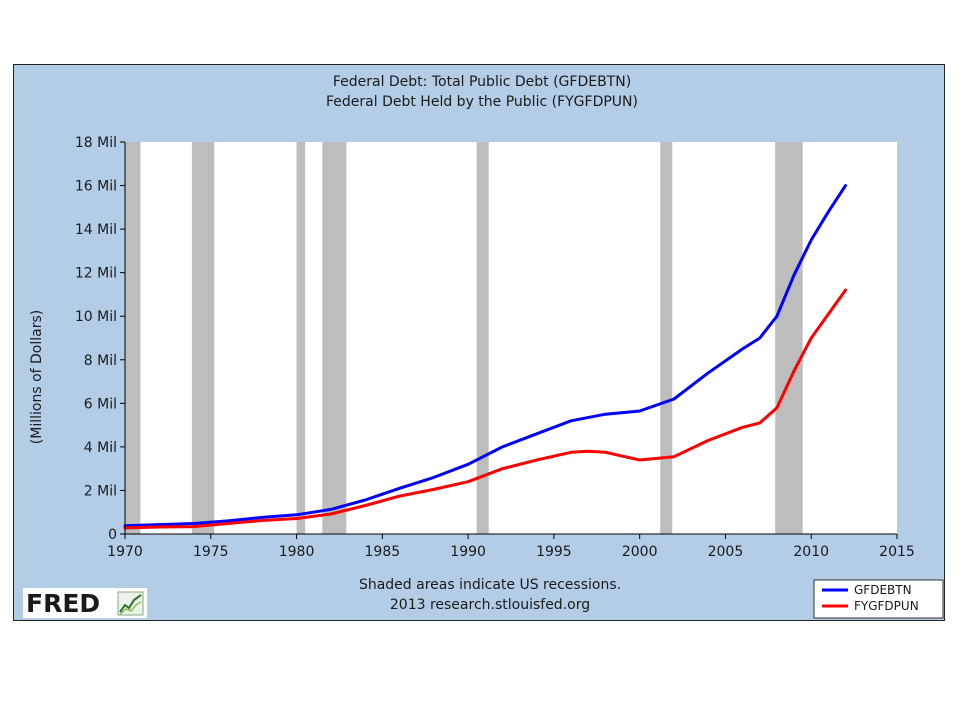 This screenshot has width=960, height=720. What do you see at coordinates (112, 535) in the screenshot?
I see `y-tick-label: 0` at bounding box center [112, 535].